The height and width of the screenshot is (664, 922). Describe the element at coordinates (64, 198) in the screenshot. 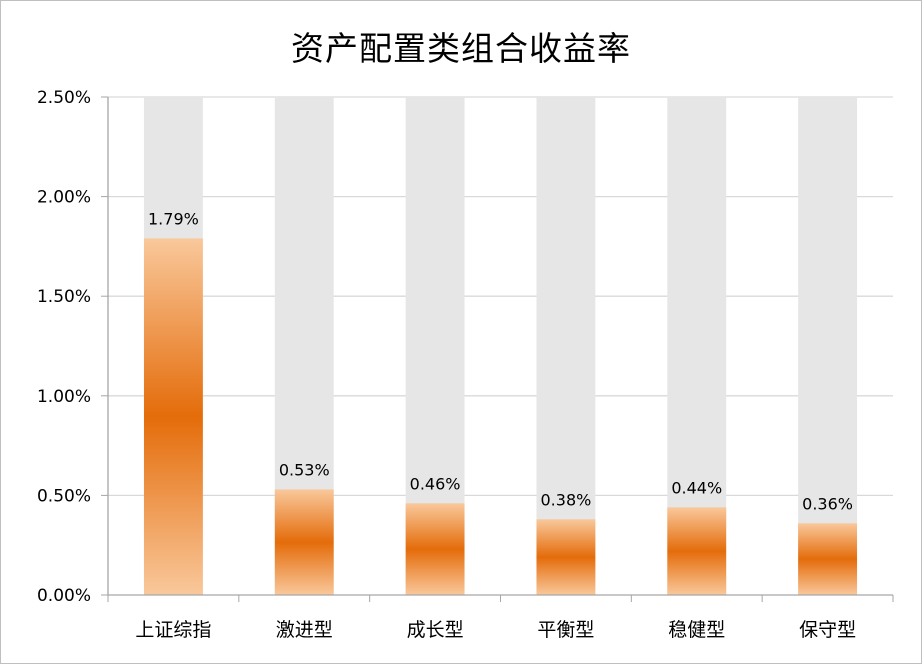

I see `y-tick-label: 2.00%` at that location.